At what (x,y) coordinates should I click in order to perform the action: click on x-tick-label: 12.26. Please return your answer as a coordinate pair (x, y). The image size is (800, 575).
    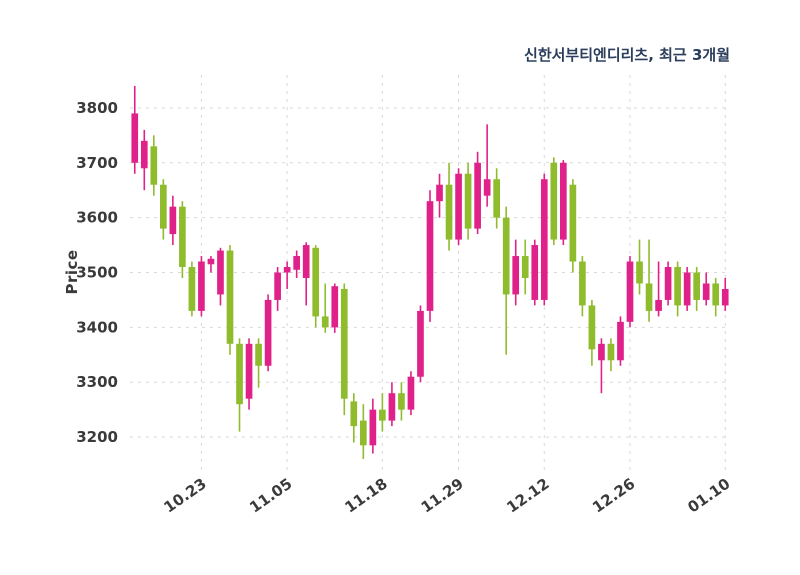
    Looking at the image, I should click on (613, 496).